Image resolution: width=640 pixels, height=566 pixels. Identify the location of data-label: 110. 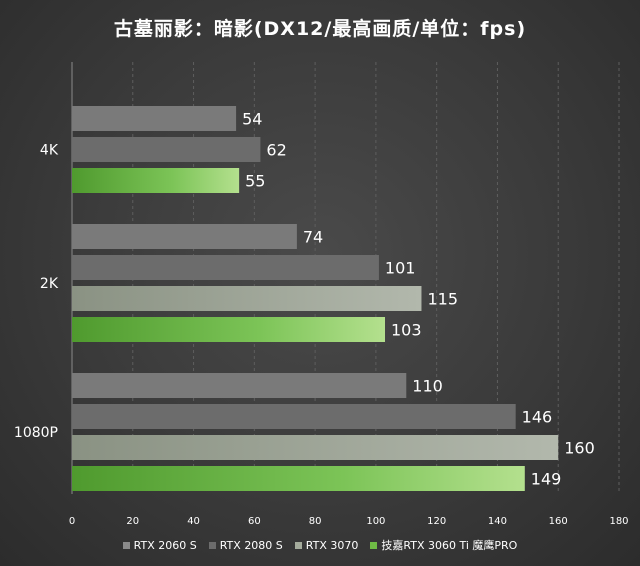
(427, 386).